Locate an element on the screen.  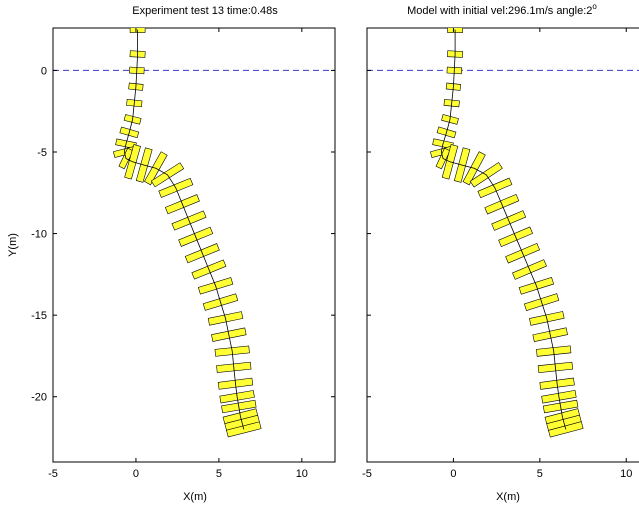
y-tick-label: 0 is located at coordinates (44, 71).